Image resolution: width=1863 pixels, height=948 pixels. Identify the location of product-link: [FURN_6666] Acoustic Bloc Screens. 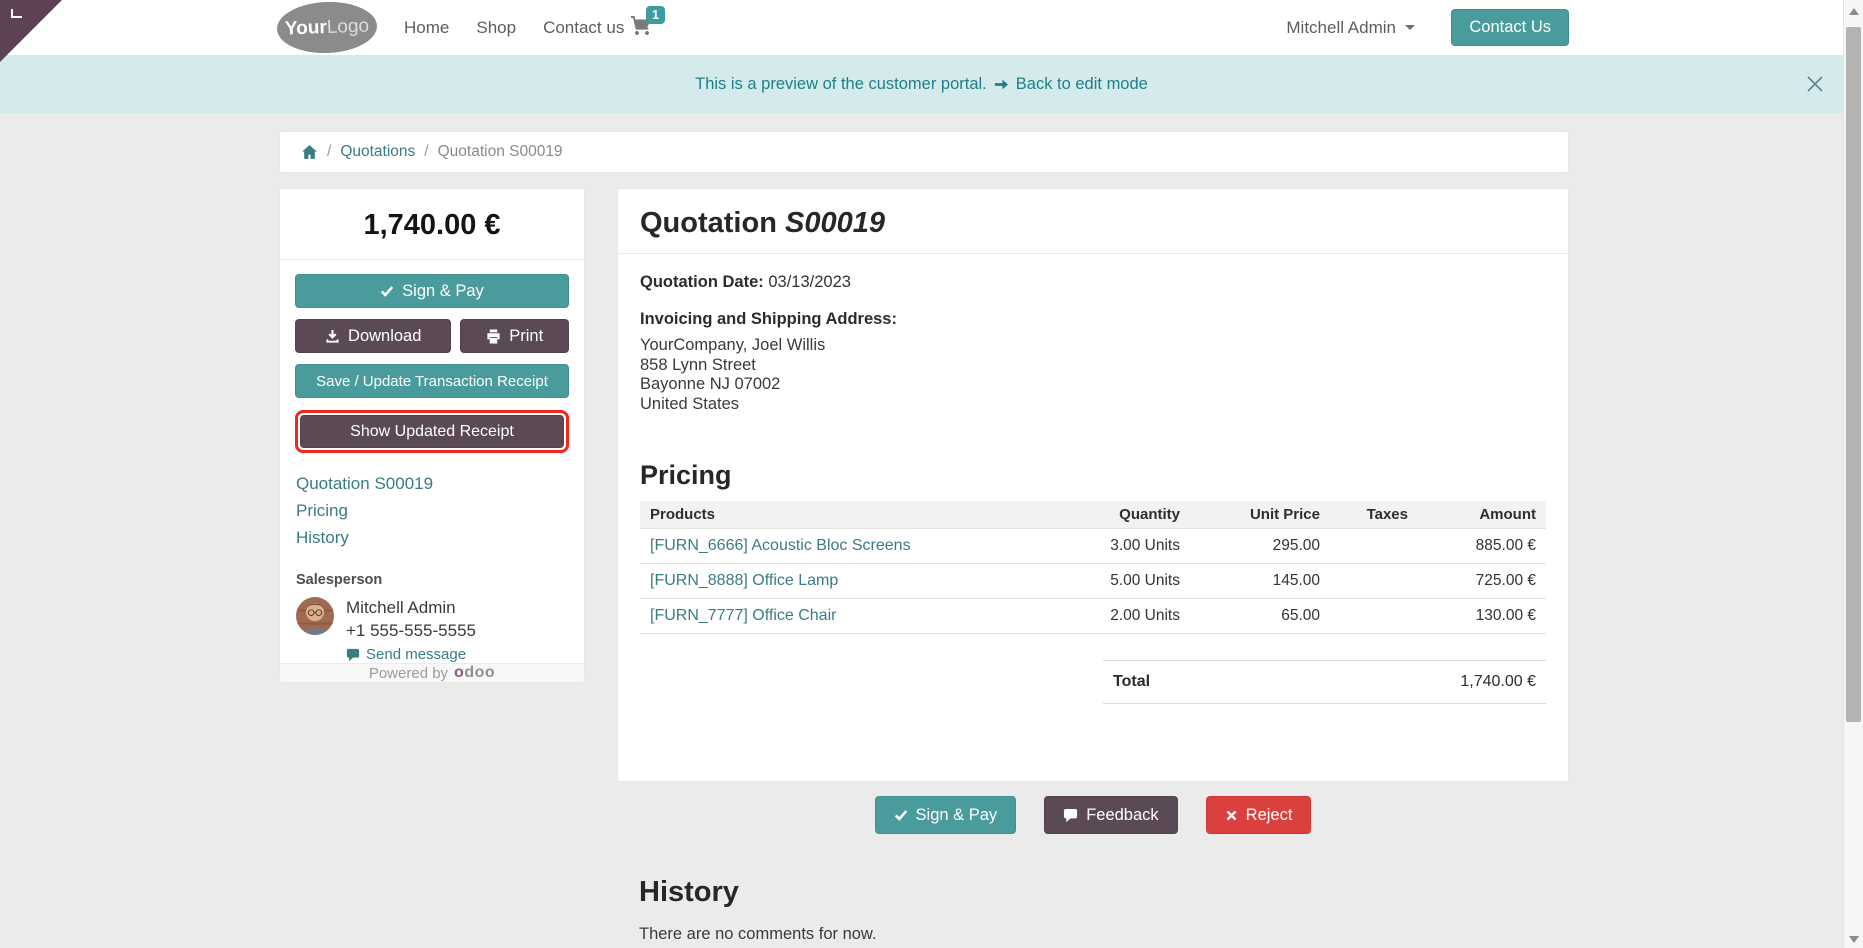
(780, 545).